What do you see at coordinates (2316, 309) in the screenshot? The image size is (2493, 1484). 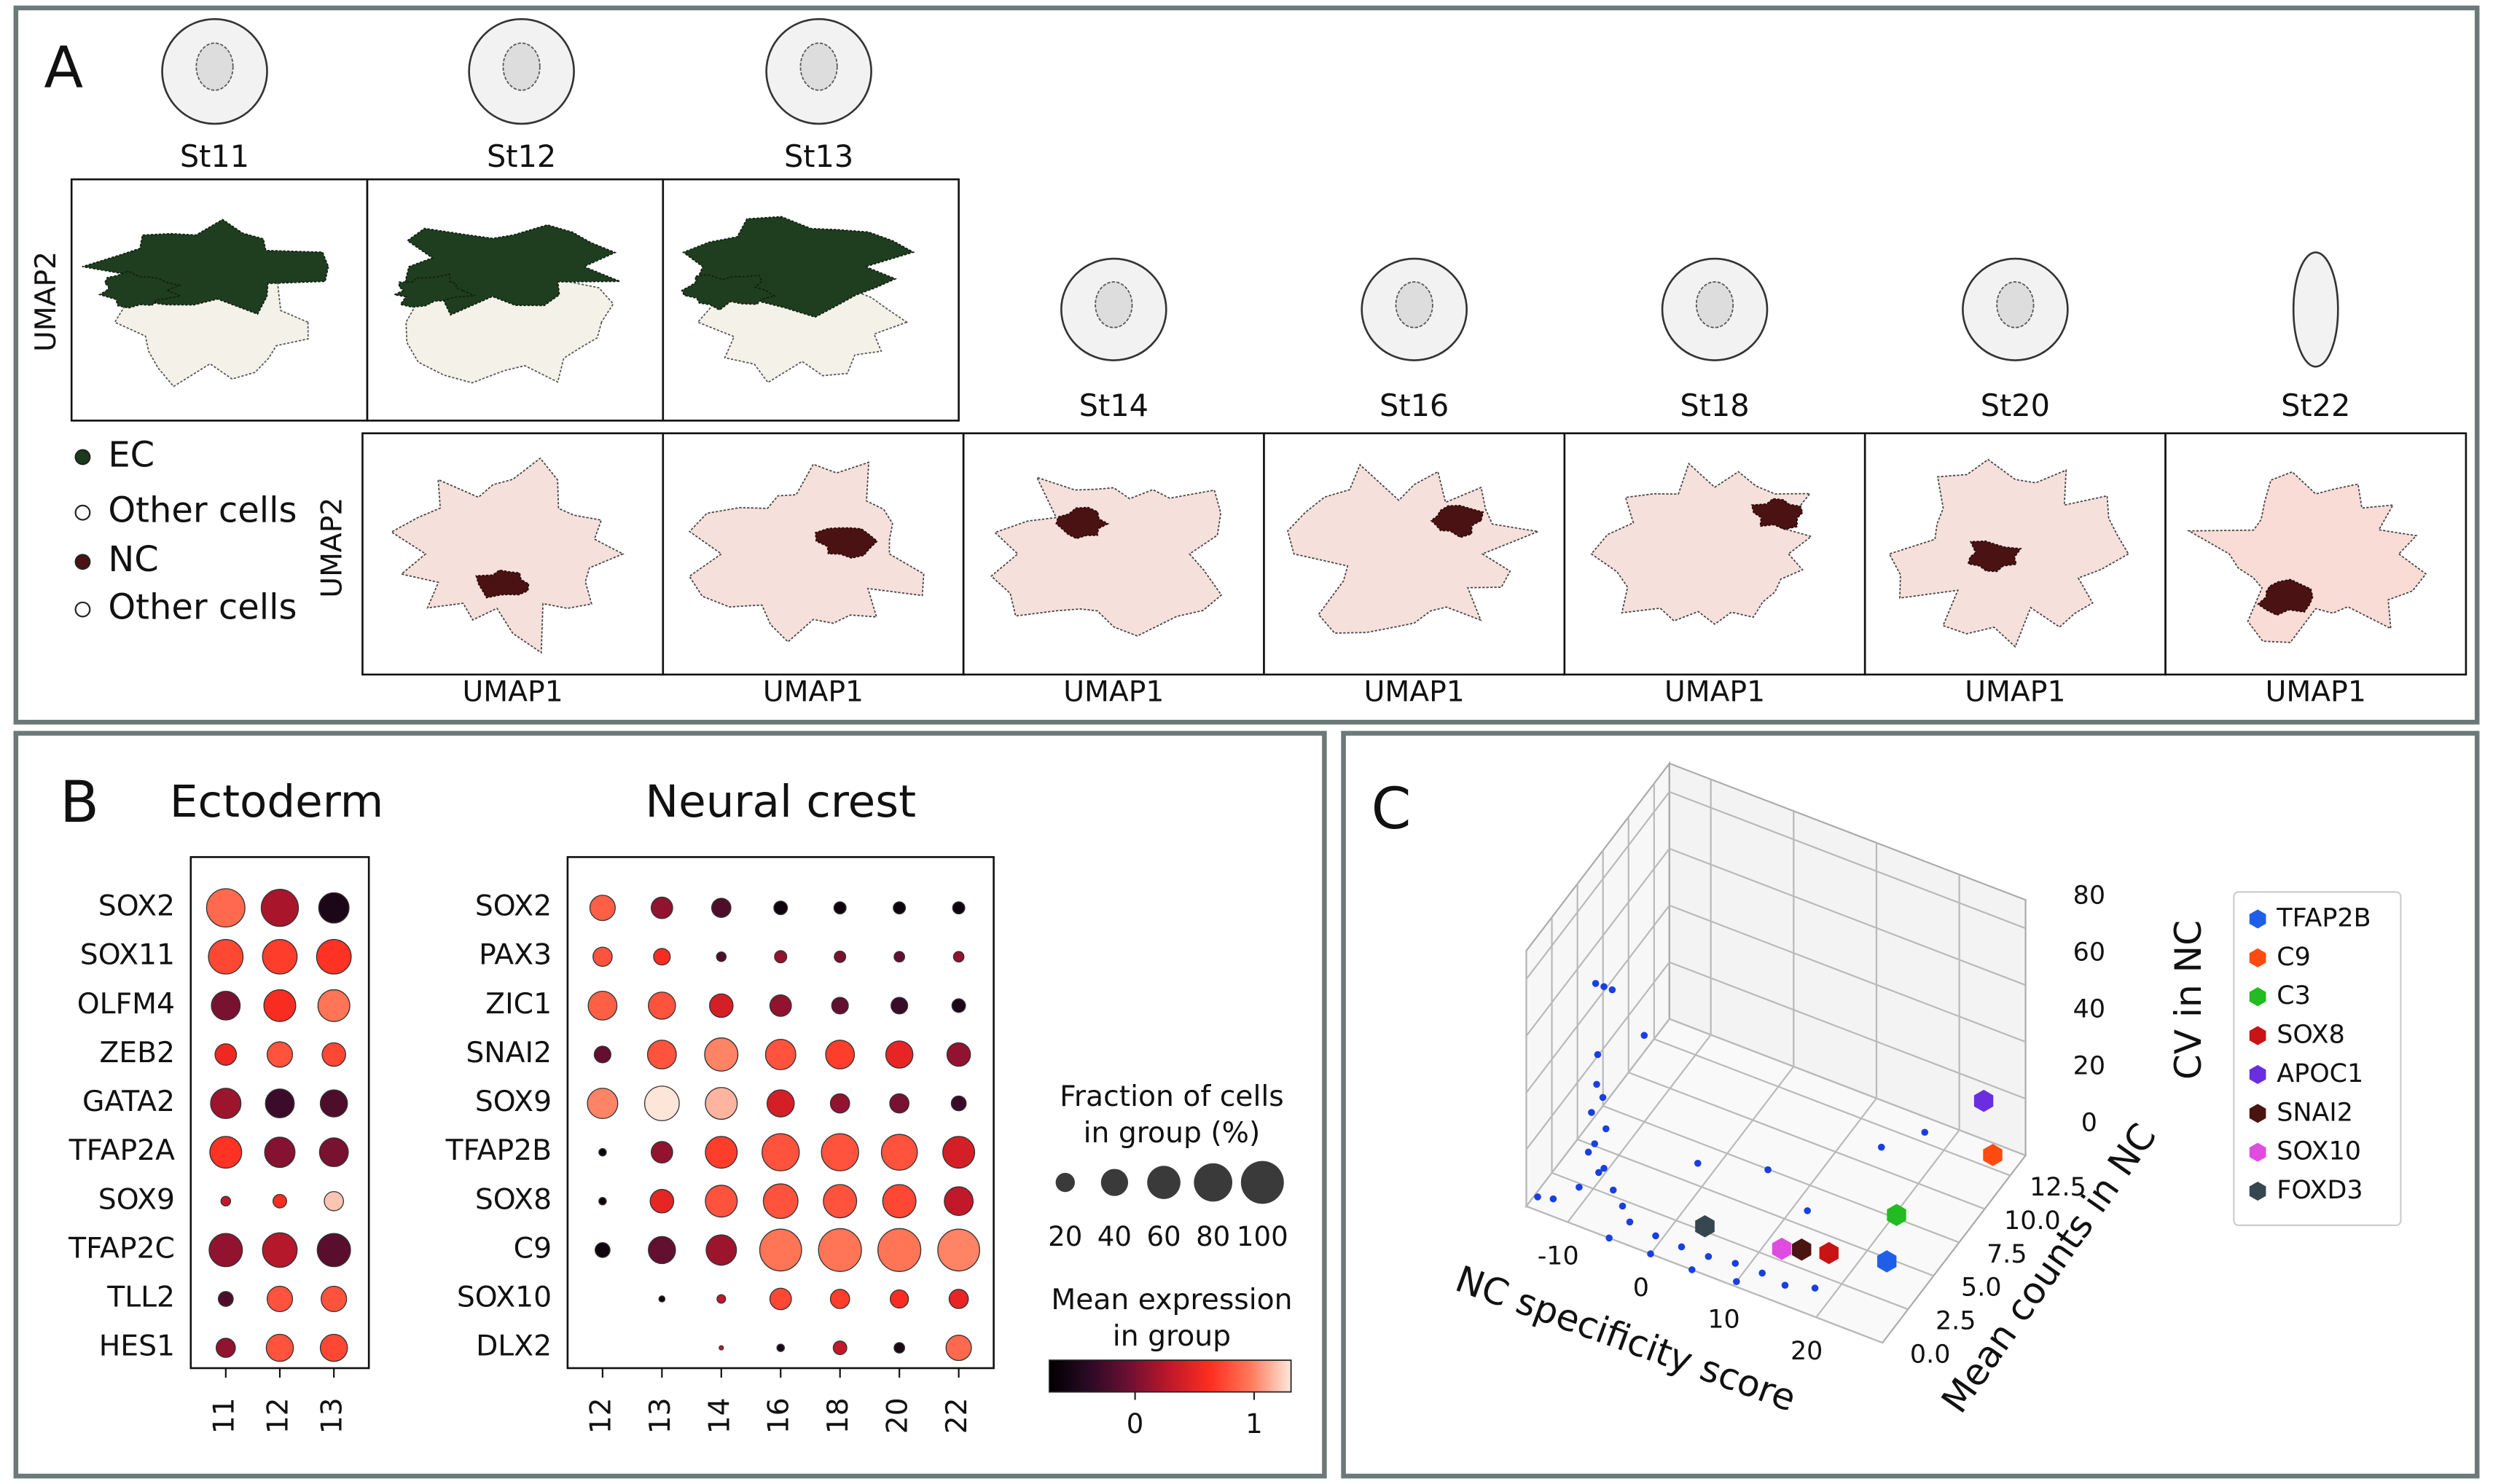 I see `embryo-drawing` at bounding box center [2316, 309].